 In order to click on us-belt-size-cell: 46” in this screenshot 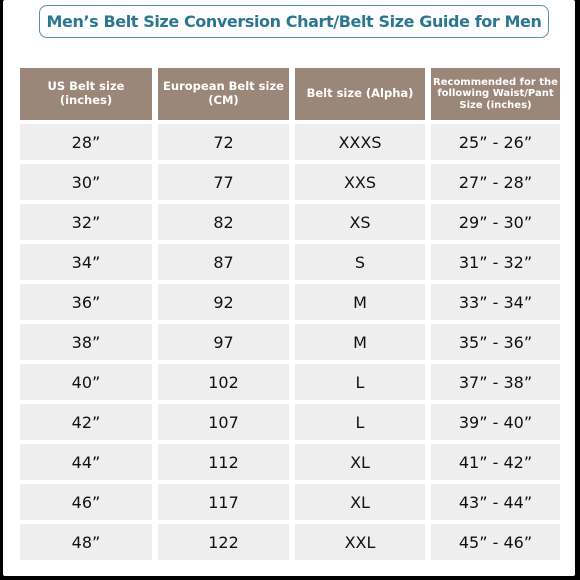, I will do `click(86, 502)`.